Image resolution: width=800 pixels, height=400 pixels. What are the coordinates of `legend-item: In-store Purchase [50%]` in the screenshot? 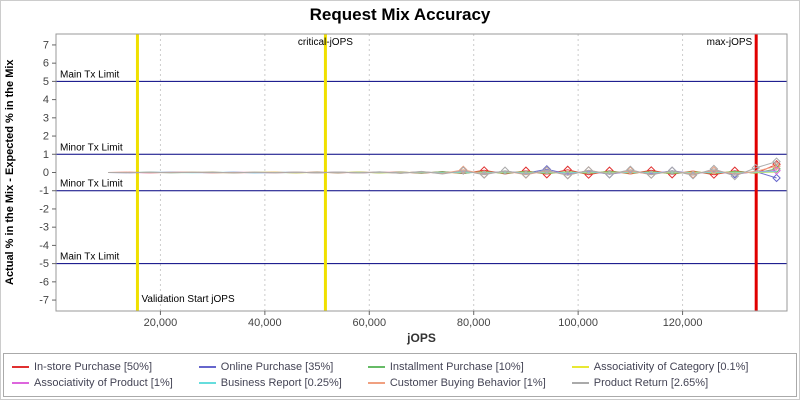 It's located at (92, 367).